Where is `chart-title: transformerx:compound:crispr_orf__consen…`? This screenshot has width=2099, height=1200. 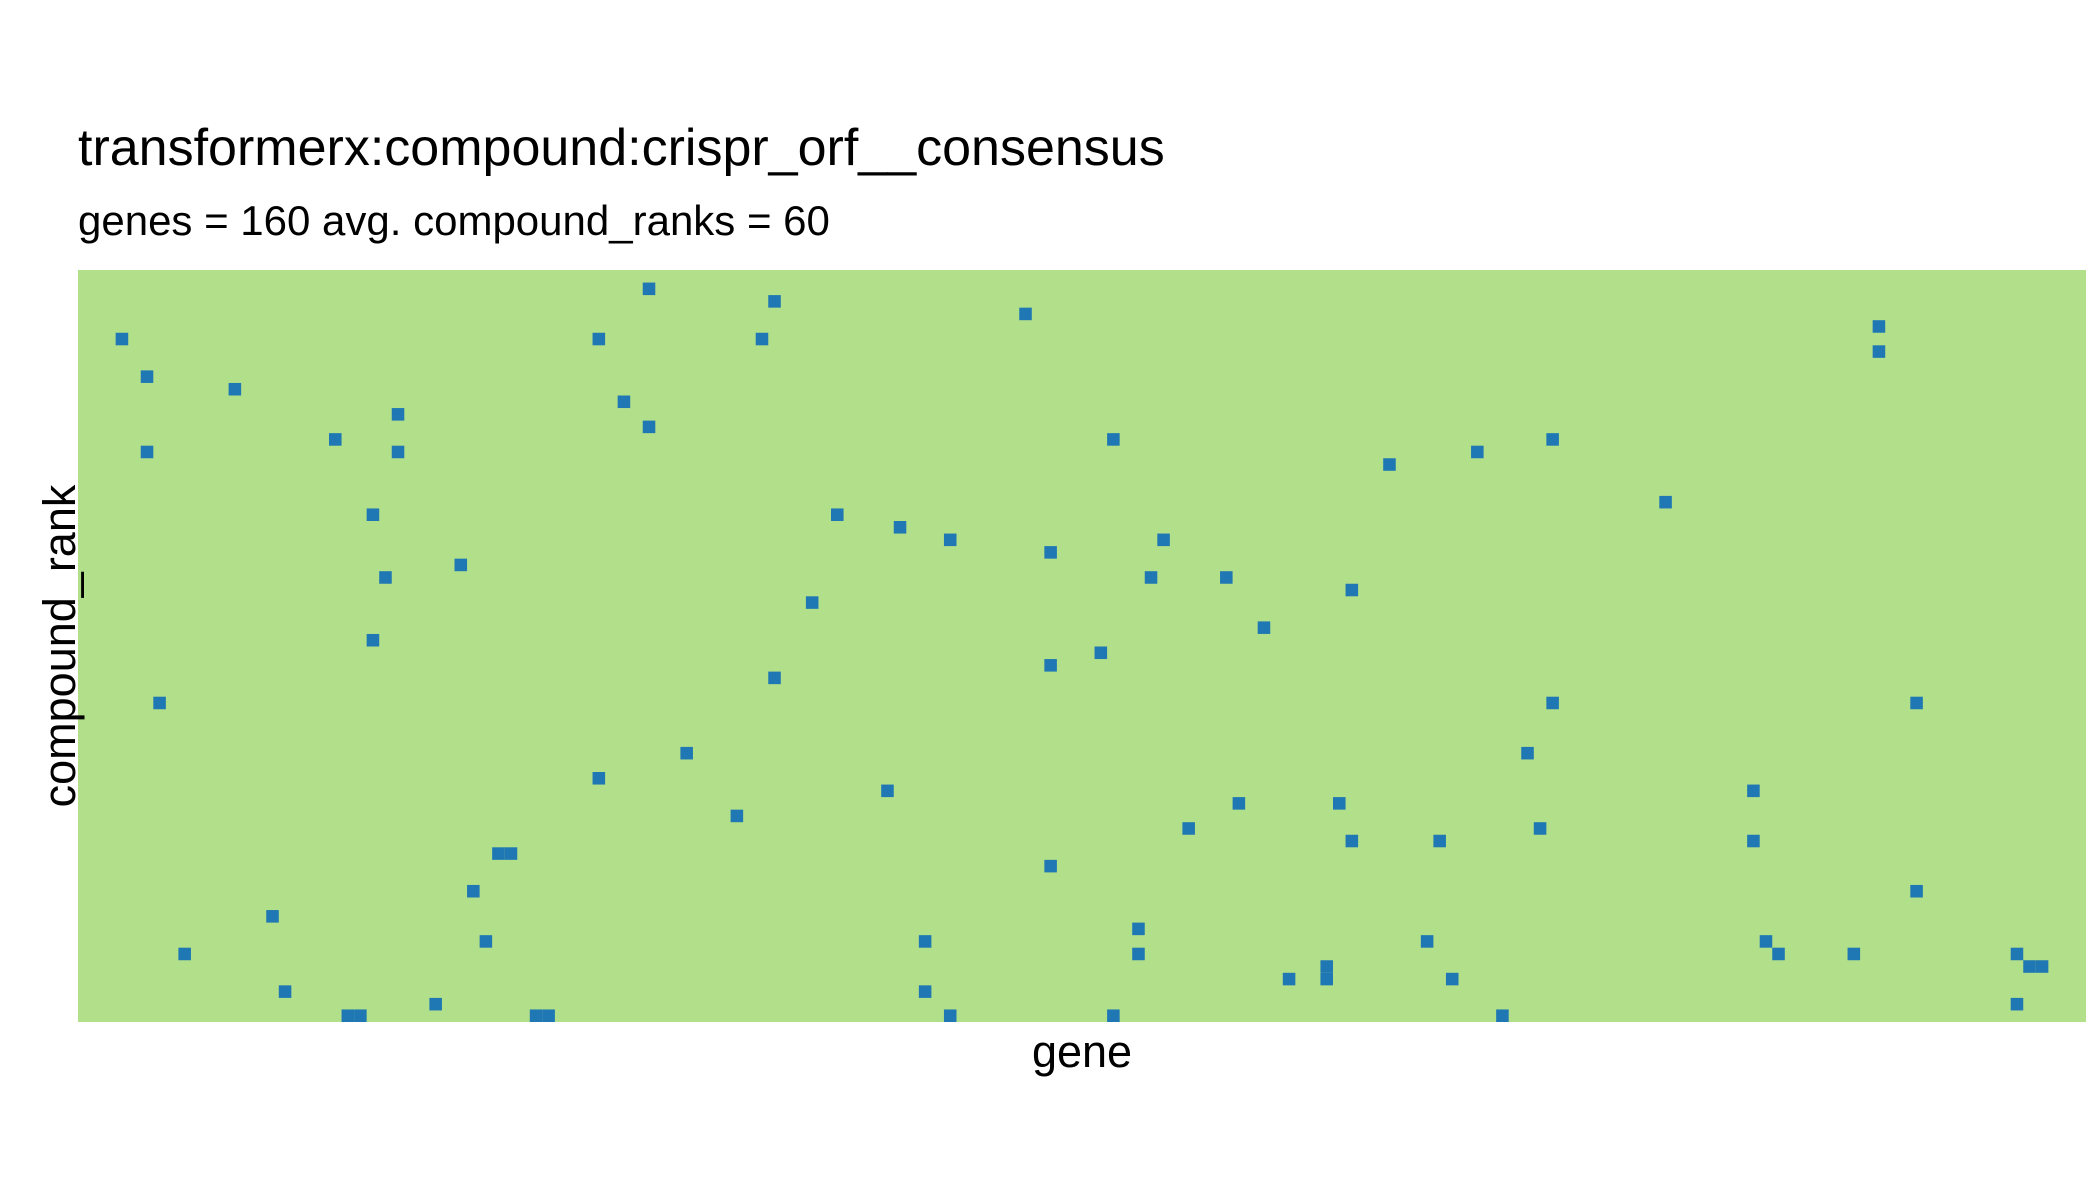
chart-title: transformerx:compound:crispr_orf__consen… is located at coordinates (621, 148).